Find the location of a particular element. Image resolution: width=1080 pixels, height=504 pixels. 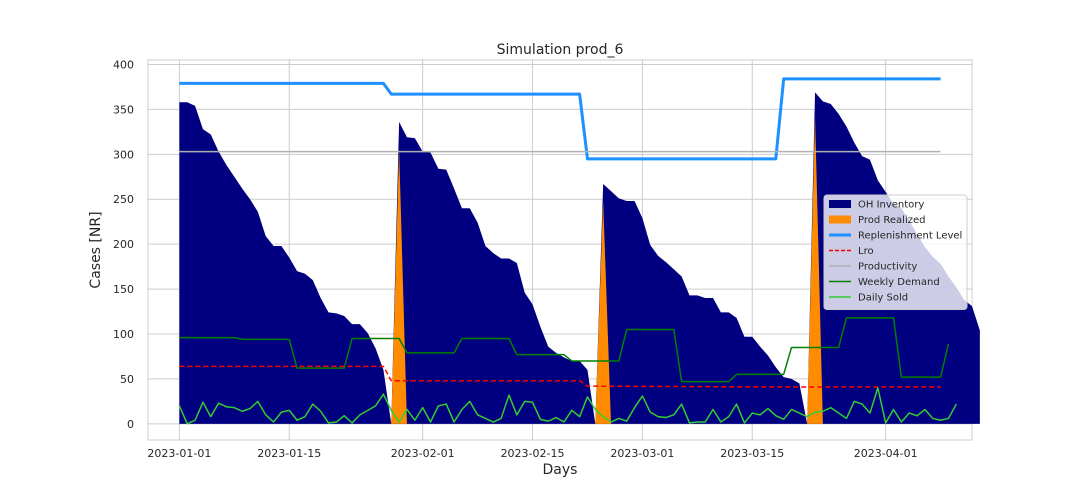

x-tick-label: 2023-02-01 is located at coordinates (423, 453).